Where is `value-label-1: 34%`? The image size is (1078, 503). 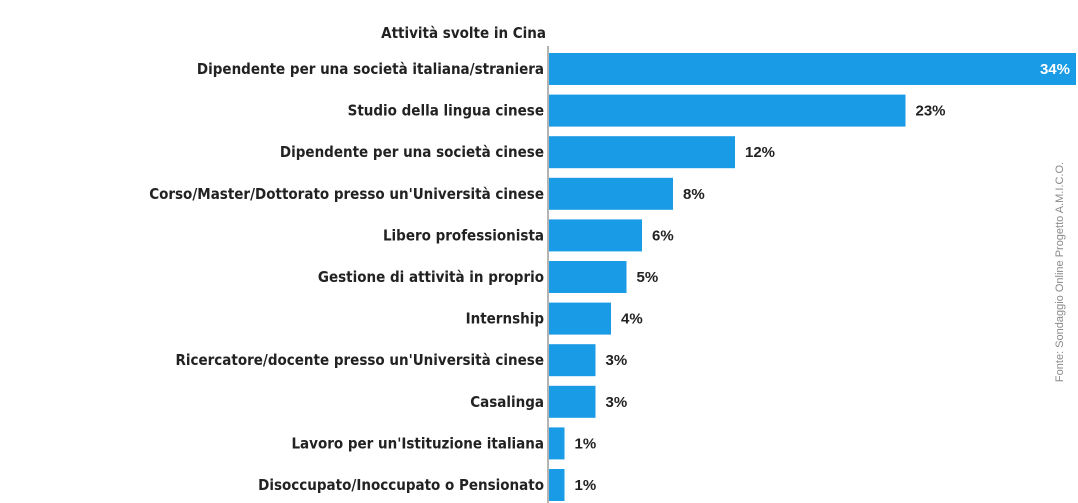
value-label-1: 34% is located at coordinates (1055, 69).